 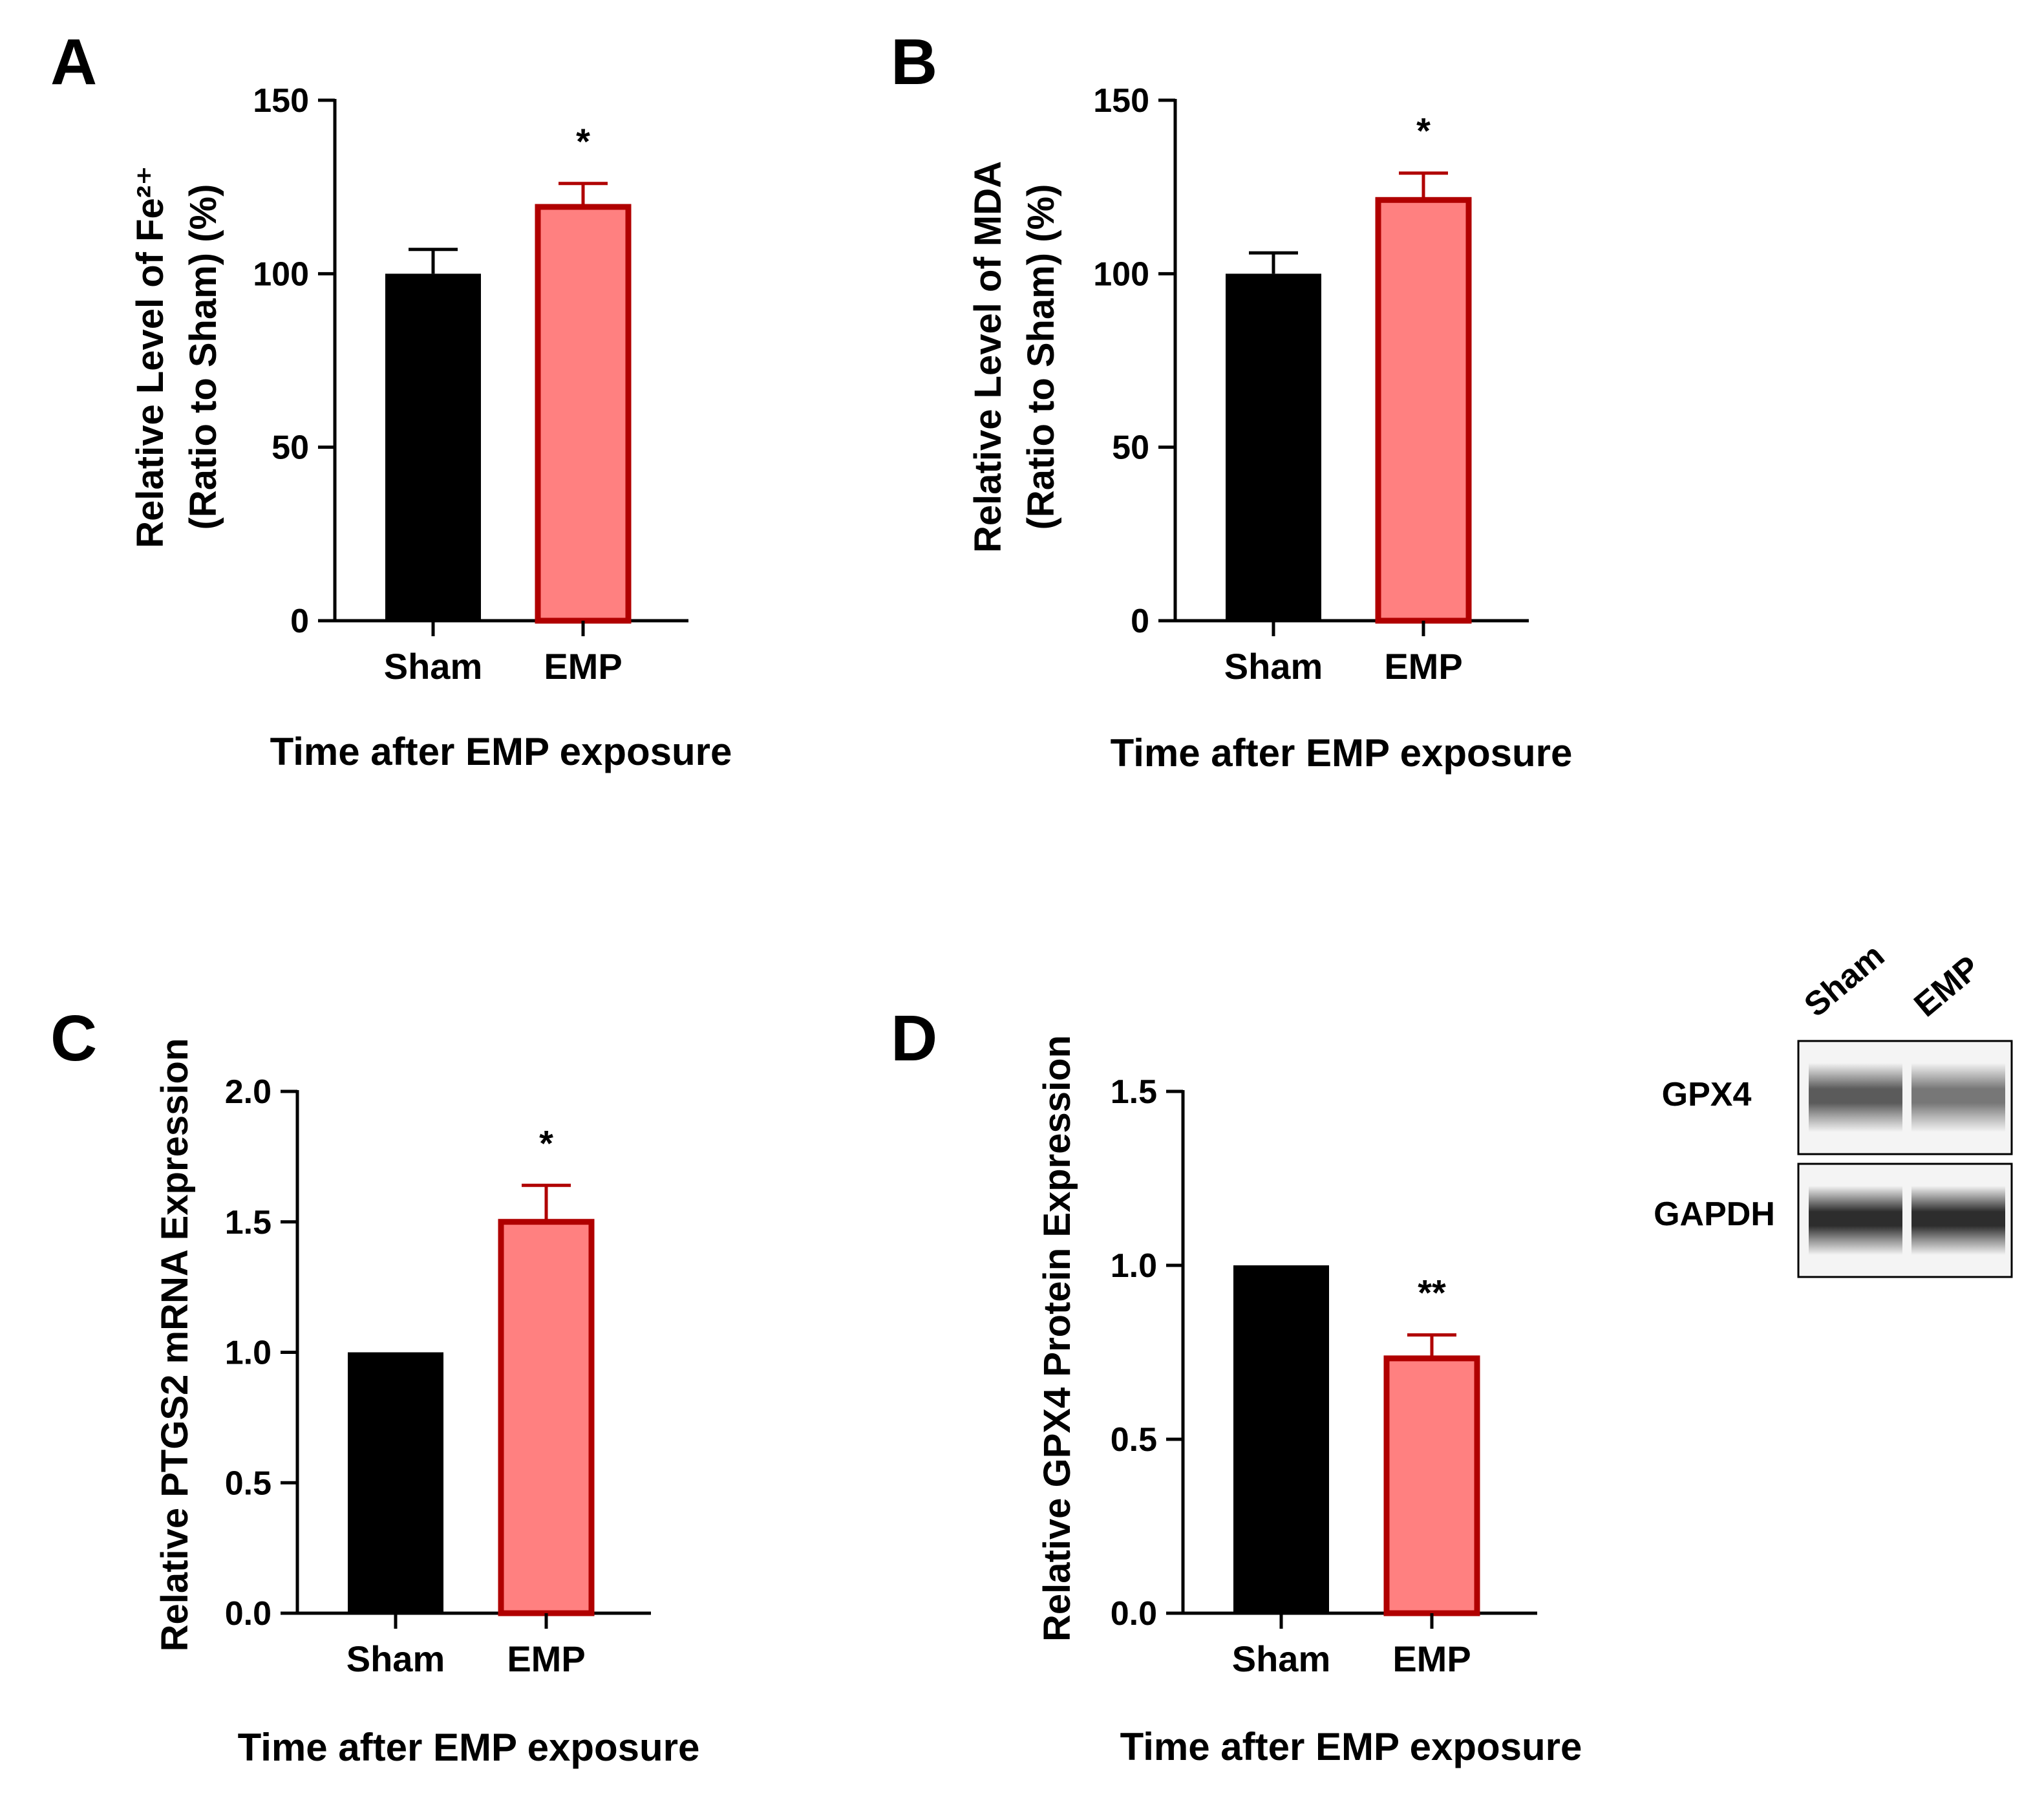 I want to click on panel-d-category-label-emp: EMP, so click(x=1431, y=1659).